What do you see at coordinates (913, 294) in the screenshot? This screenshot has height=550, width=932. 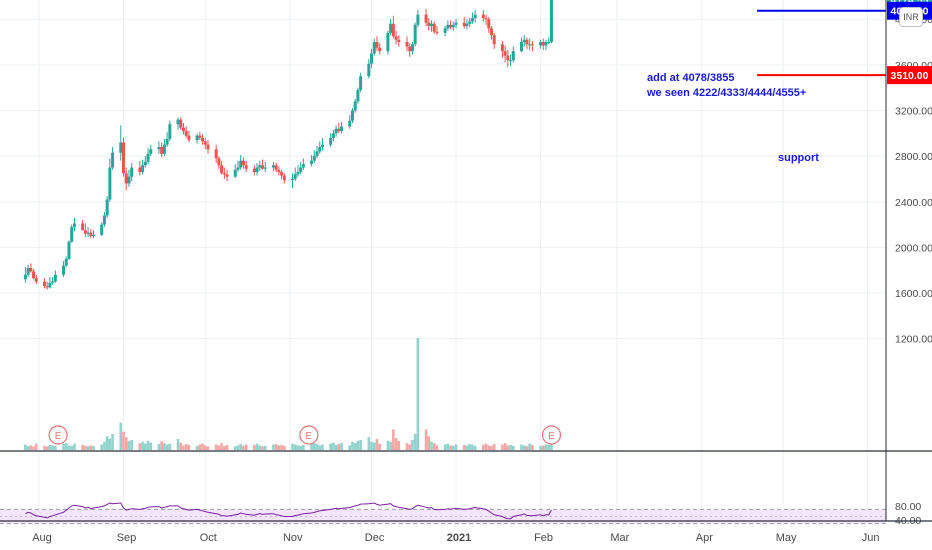 I see `price-tick-label: 1600.00` at bounding box center [913, 294].